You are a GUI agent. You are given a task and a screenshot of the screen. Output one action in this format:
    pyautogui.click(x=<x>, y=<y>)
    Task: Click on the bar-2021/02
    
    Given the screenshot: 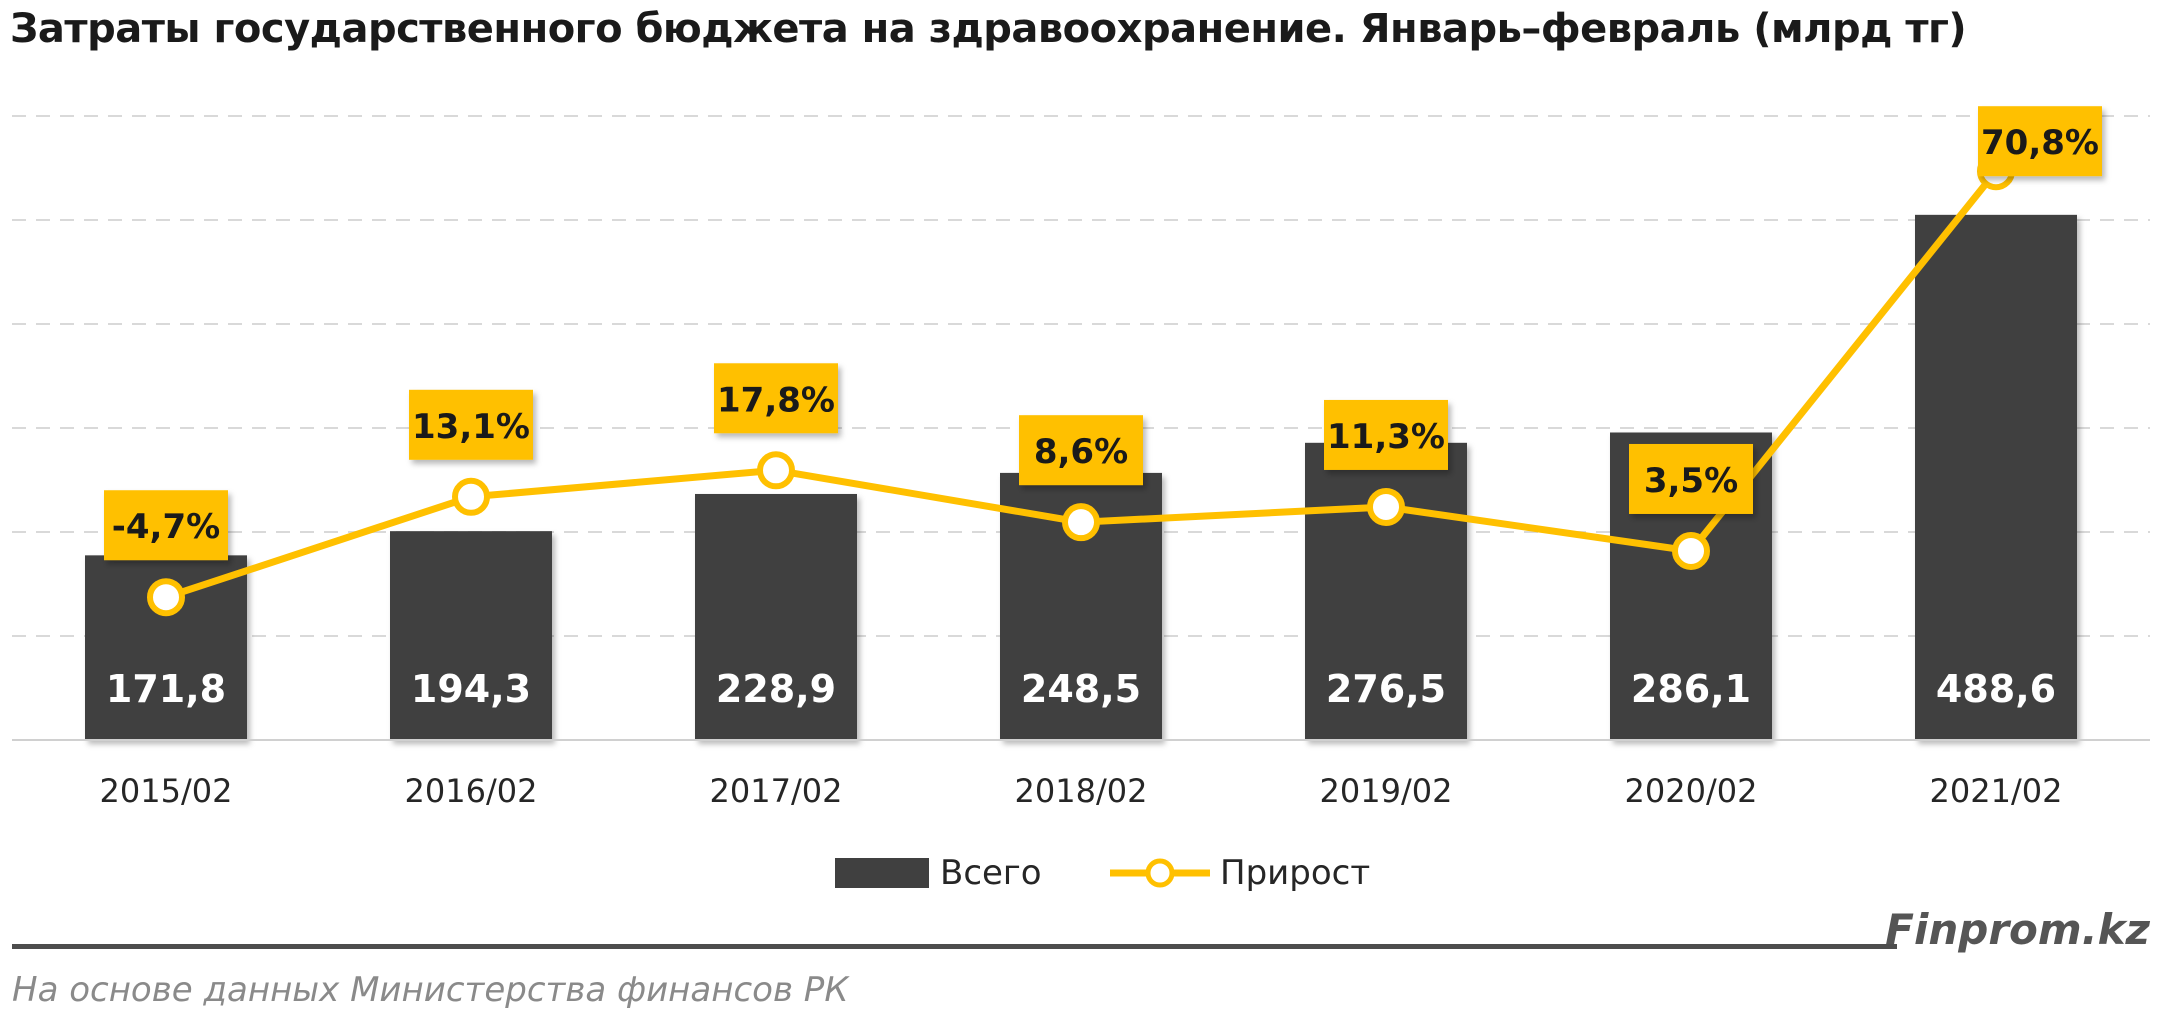 What is the action you would take?
    pyautogui.click(x=1996, y=477)
    